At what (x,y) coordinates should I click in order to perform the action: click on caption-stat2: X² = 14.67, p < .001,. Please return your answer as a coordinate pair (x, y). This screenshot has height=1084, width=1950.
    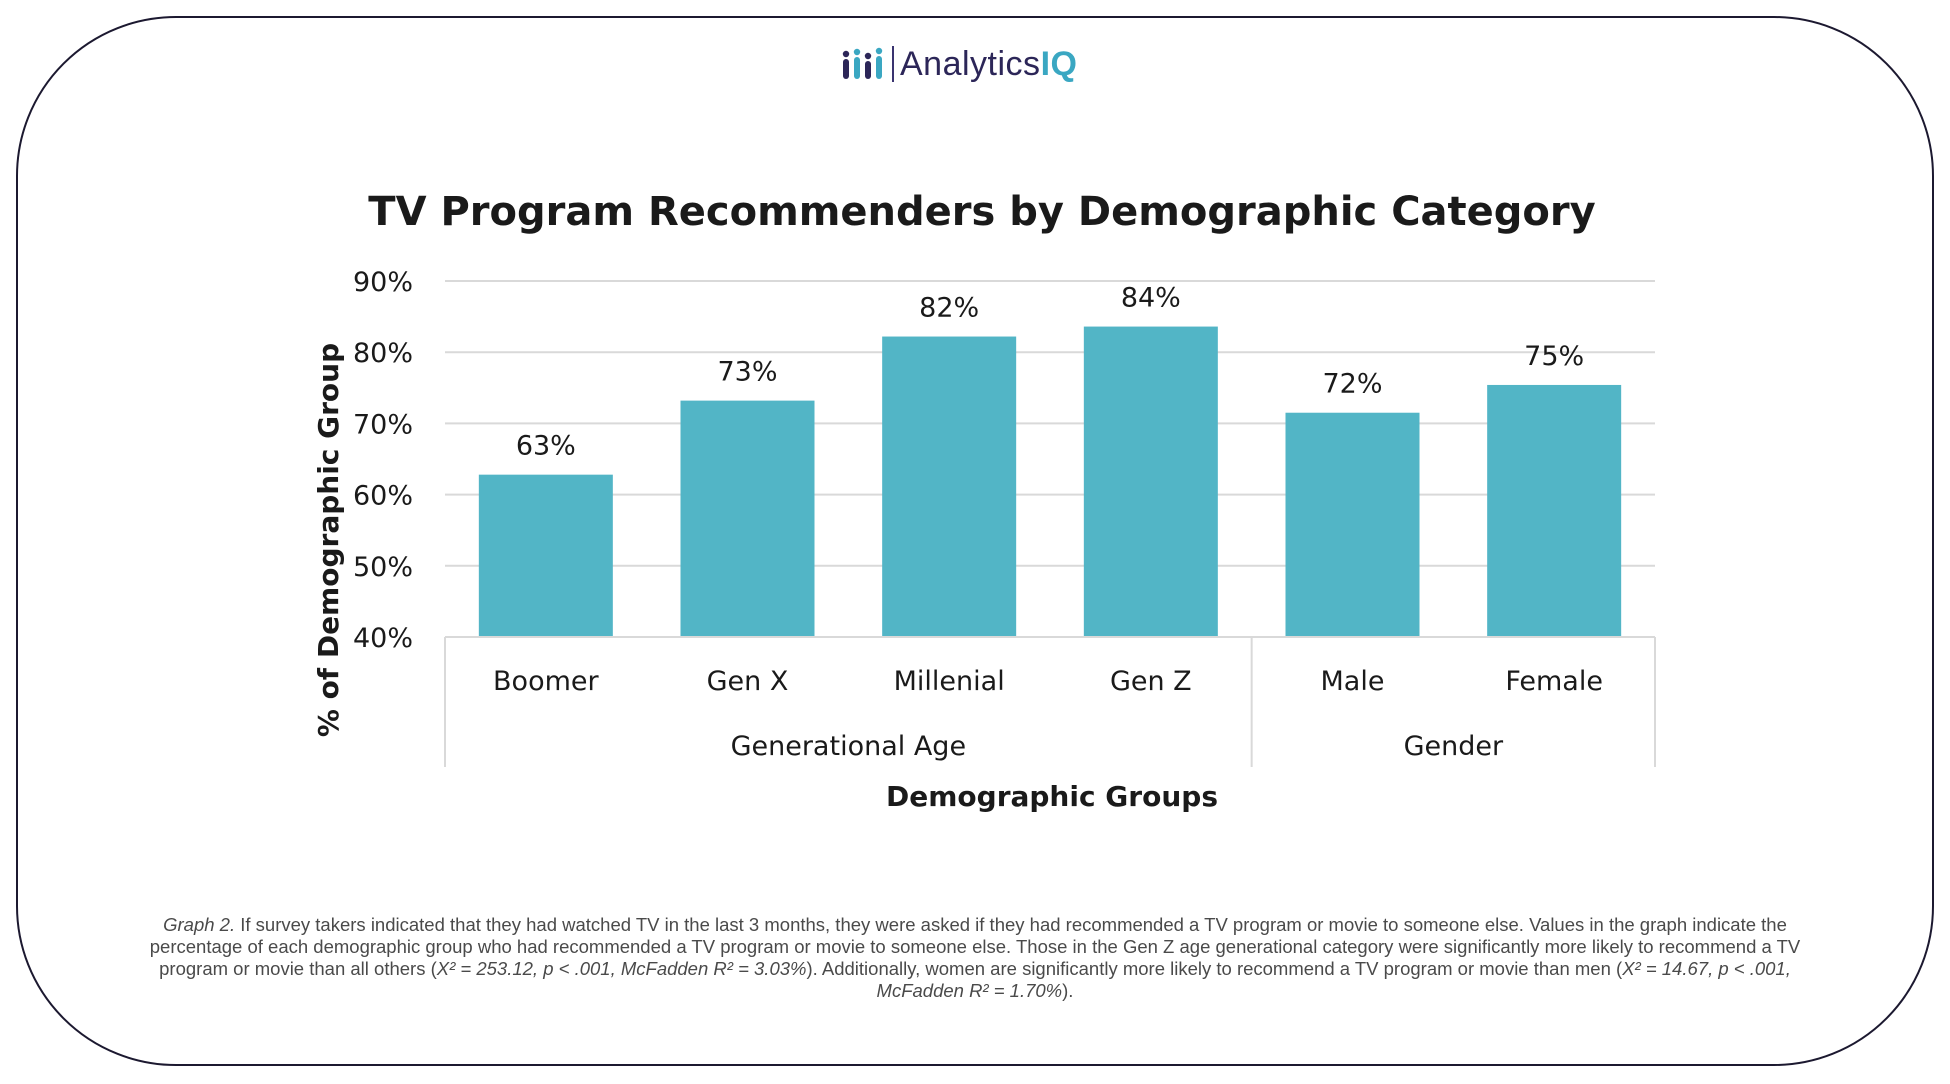
    Looking at the image, I should click on (1706, 968).